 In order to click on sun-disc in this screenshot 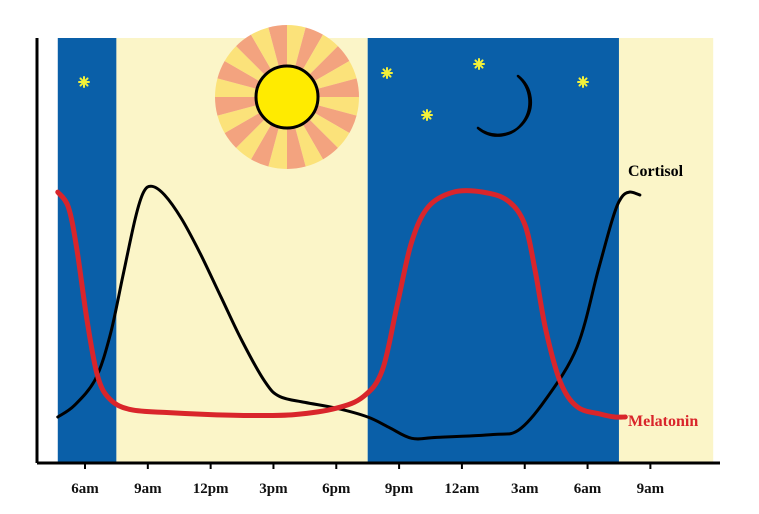, I will do `click(287, 97)`.